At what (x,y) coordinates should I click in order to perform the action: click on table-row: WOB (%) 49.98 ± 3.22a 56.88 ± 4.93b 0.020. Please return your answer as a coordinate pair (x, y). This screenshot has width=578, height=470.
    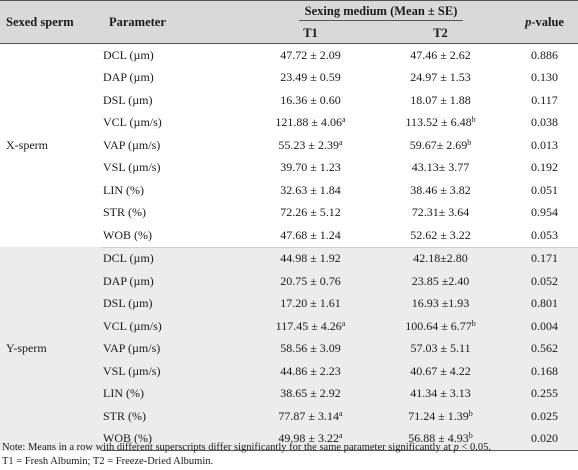
    Looking at the image, I should click on (289, 439).